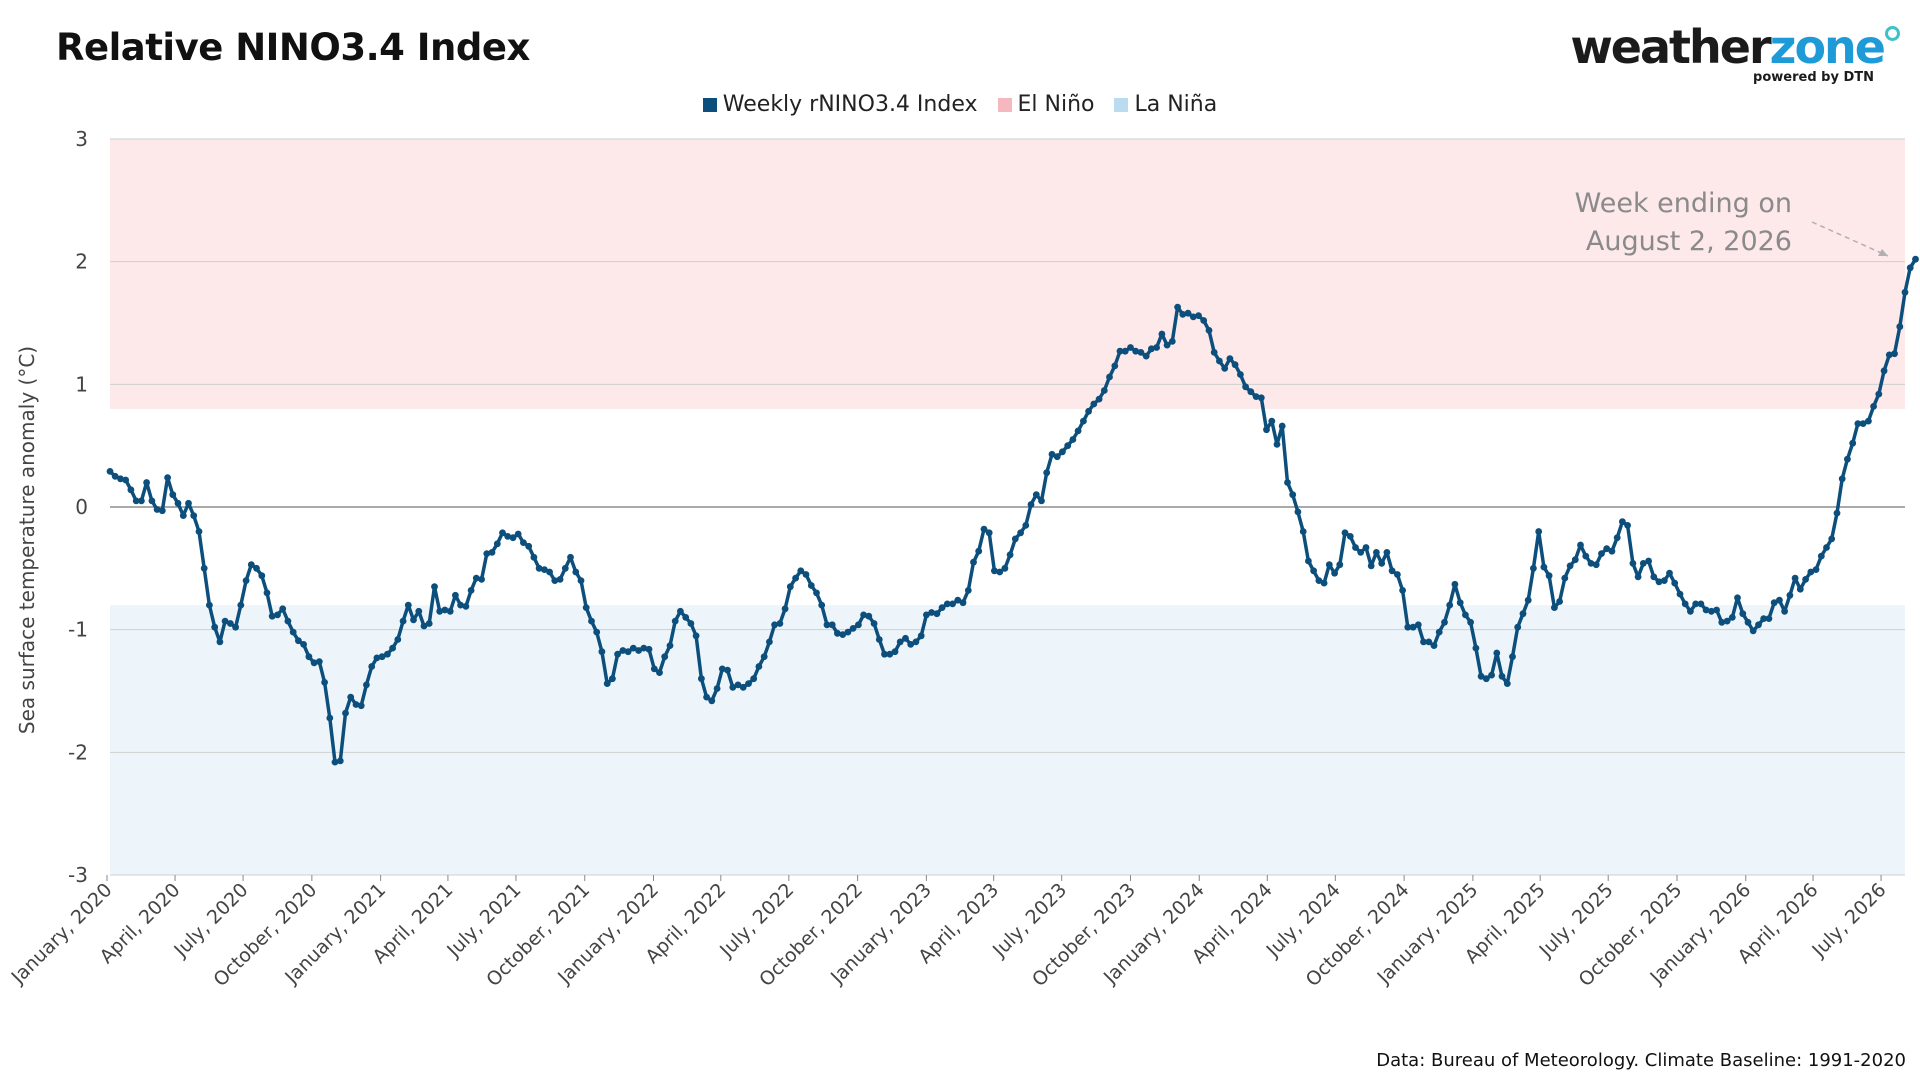 This screenshot has width=1920, height=1080. Describe the element at coordinates (840, 104) in the screenshot. I see `legend-item-weekly-index: Weekly rNINO3.4 Index` at that location.